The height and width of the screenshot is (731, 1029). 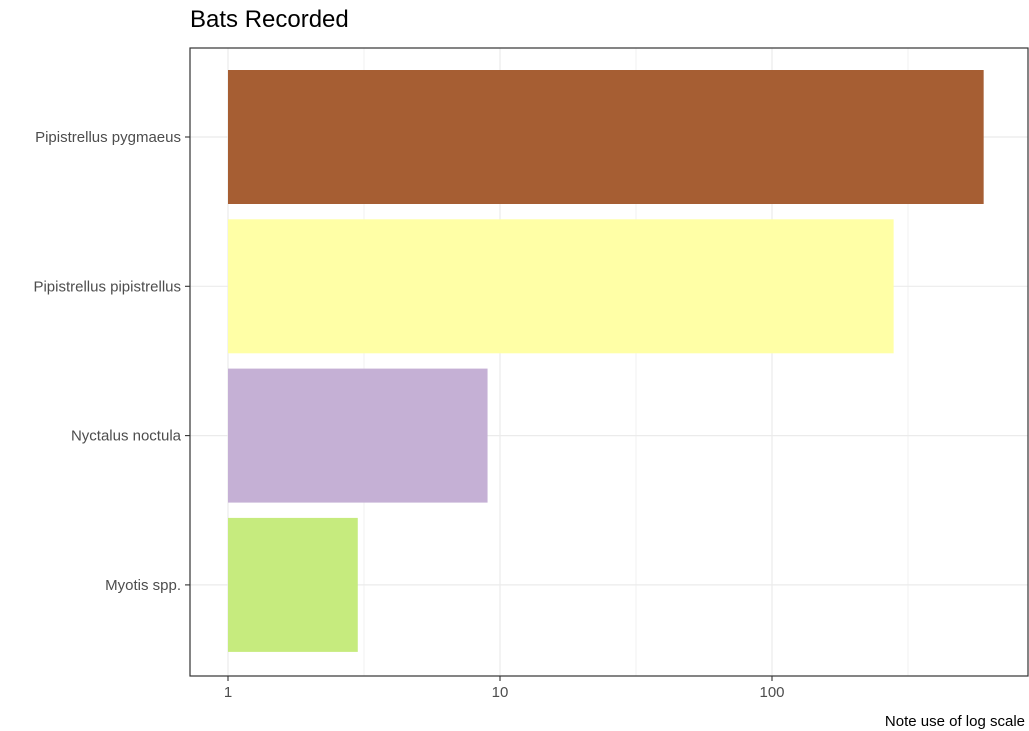 I want to click on y-tick-label: Nyctalus noctula, so click(x=126, y=436).